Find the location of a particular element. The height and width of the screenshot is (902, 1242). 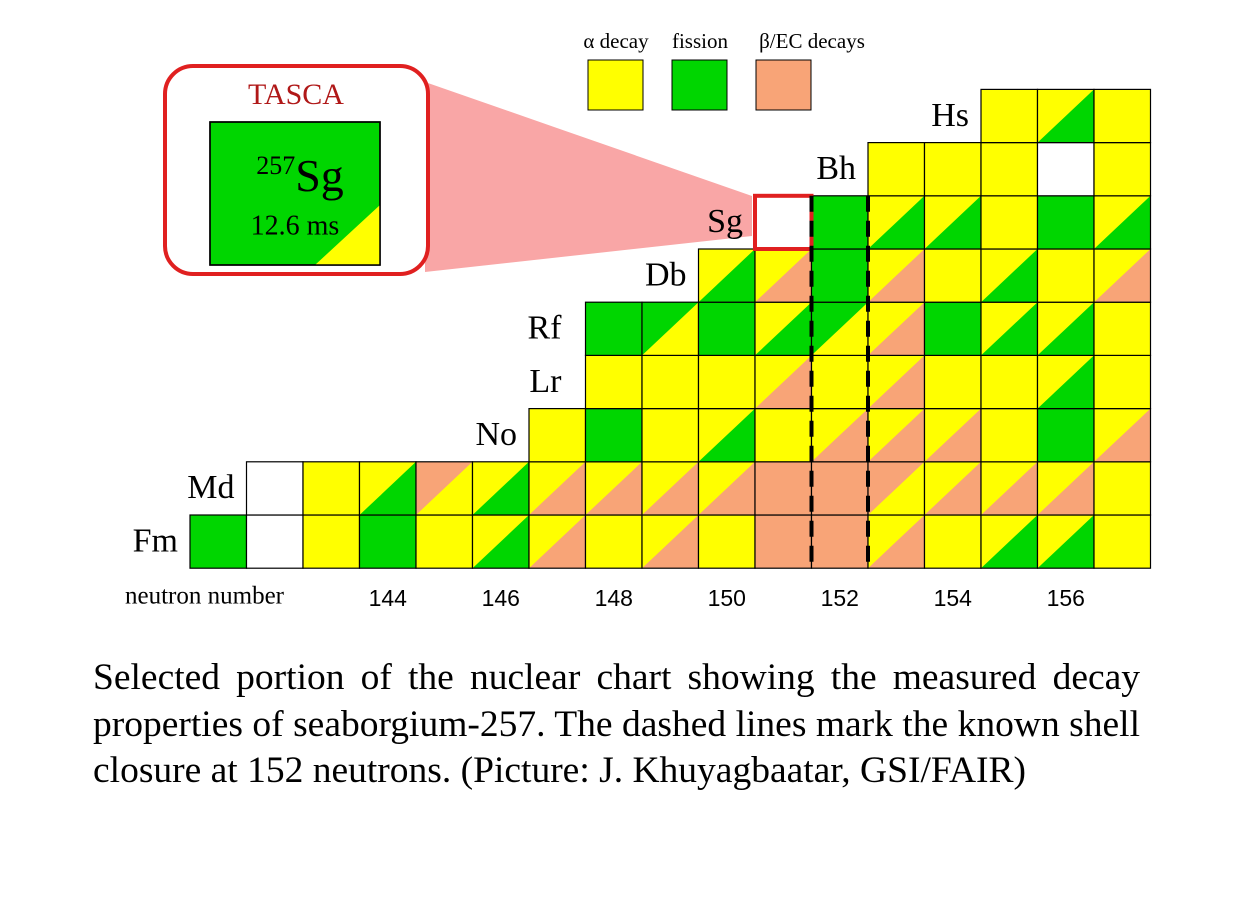

element-label: Db is located at coordinates (666, 274).